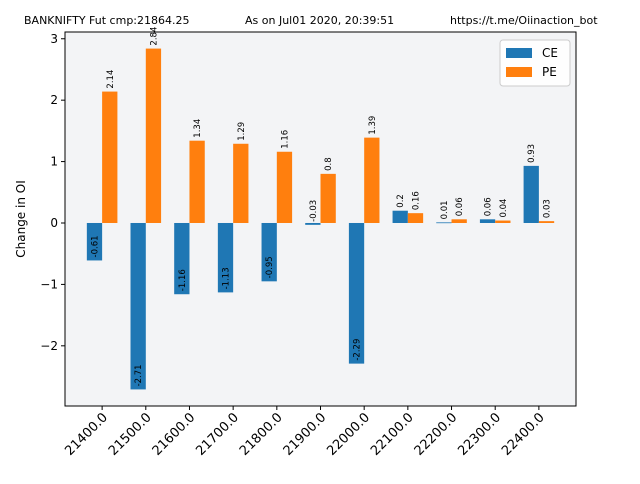  What do you see at coordinates (546, 222) in the screenshot?
I see `bar-pe-22400.0` at bounding box center [546, 222].